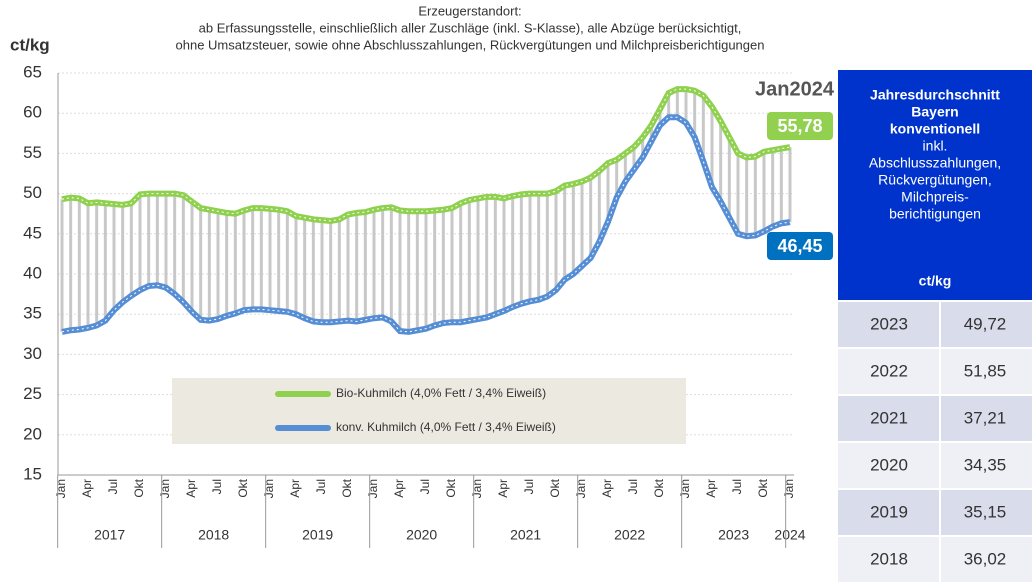 The width and height of the screenshot is (1032, 588). I want to click on year-label: 2022, so click(629, 535).